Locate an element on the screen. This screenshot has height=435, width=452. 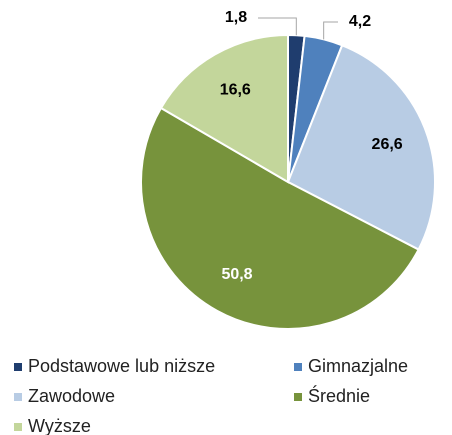
legend-label: Średnie is located at coordinates (339, 395).